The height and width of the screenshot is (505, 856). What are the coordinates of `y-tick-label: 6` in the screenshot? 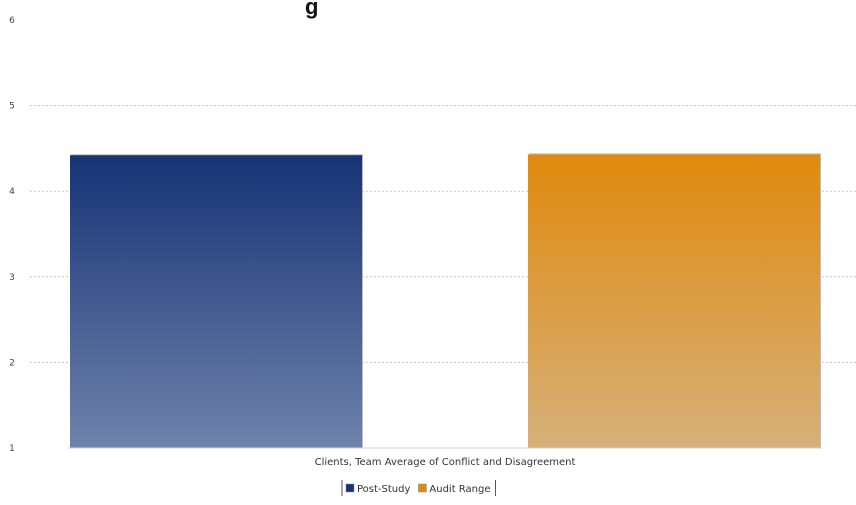 It's located at (12, 21).